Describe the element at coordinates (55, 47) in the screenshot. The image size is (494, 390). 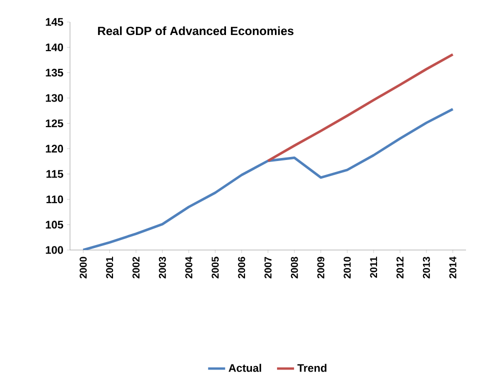
I see `y-tick-label: 140` at that location.